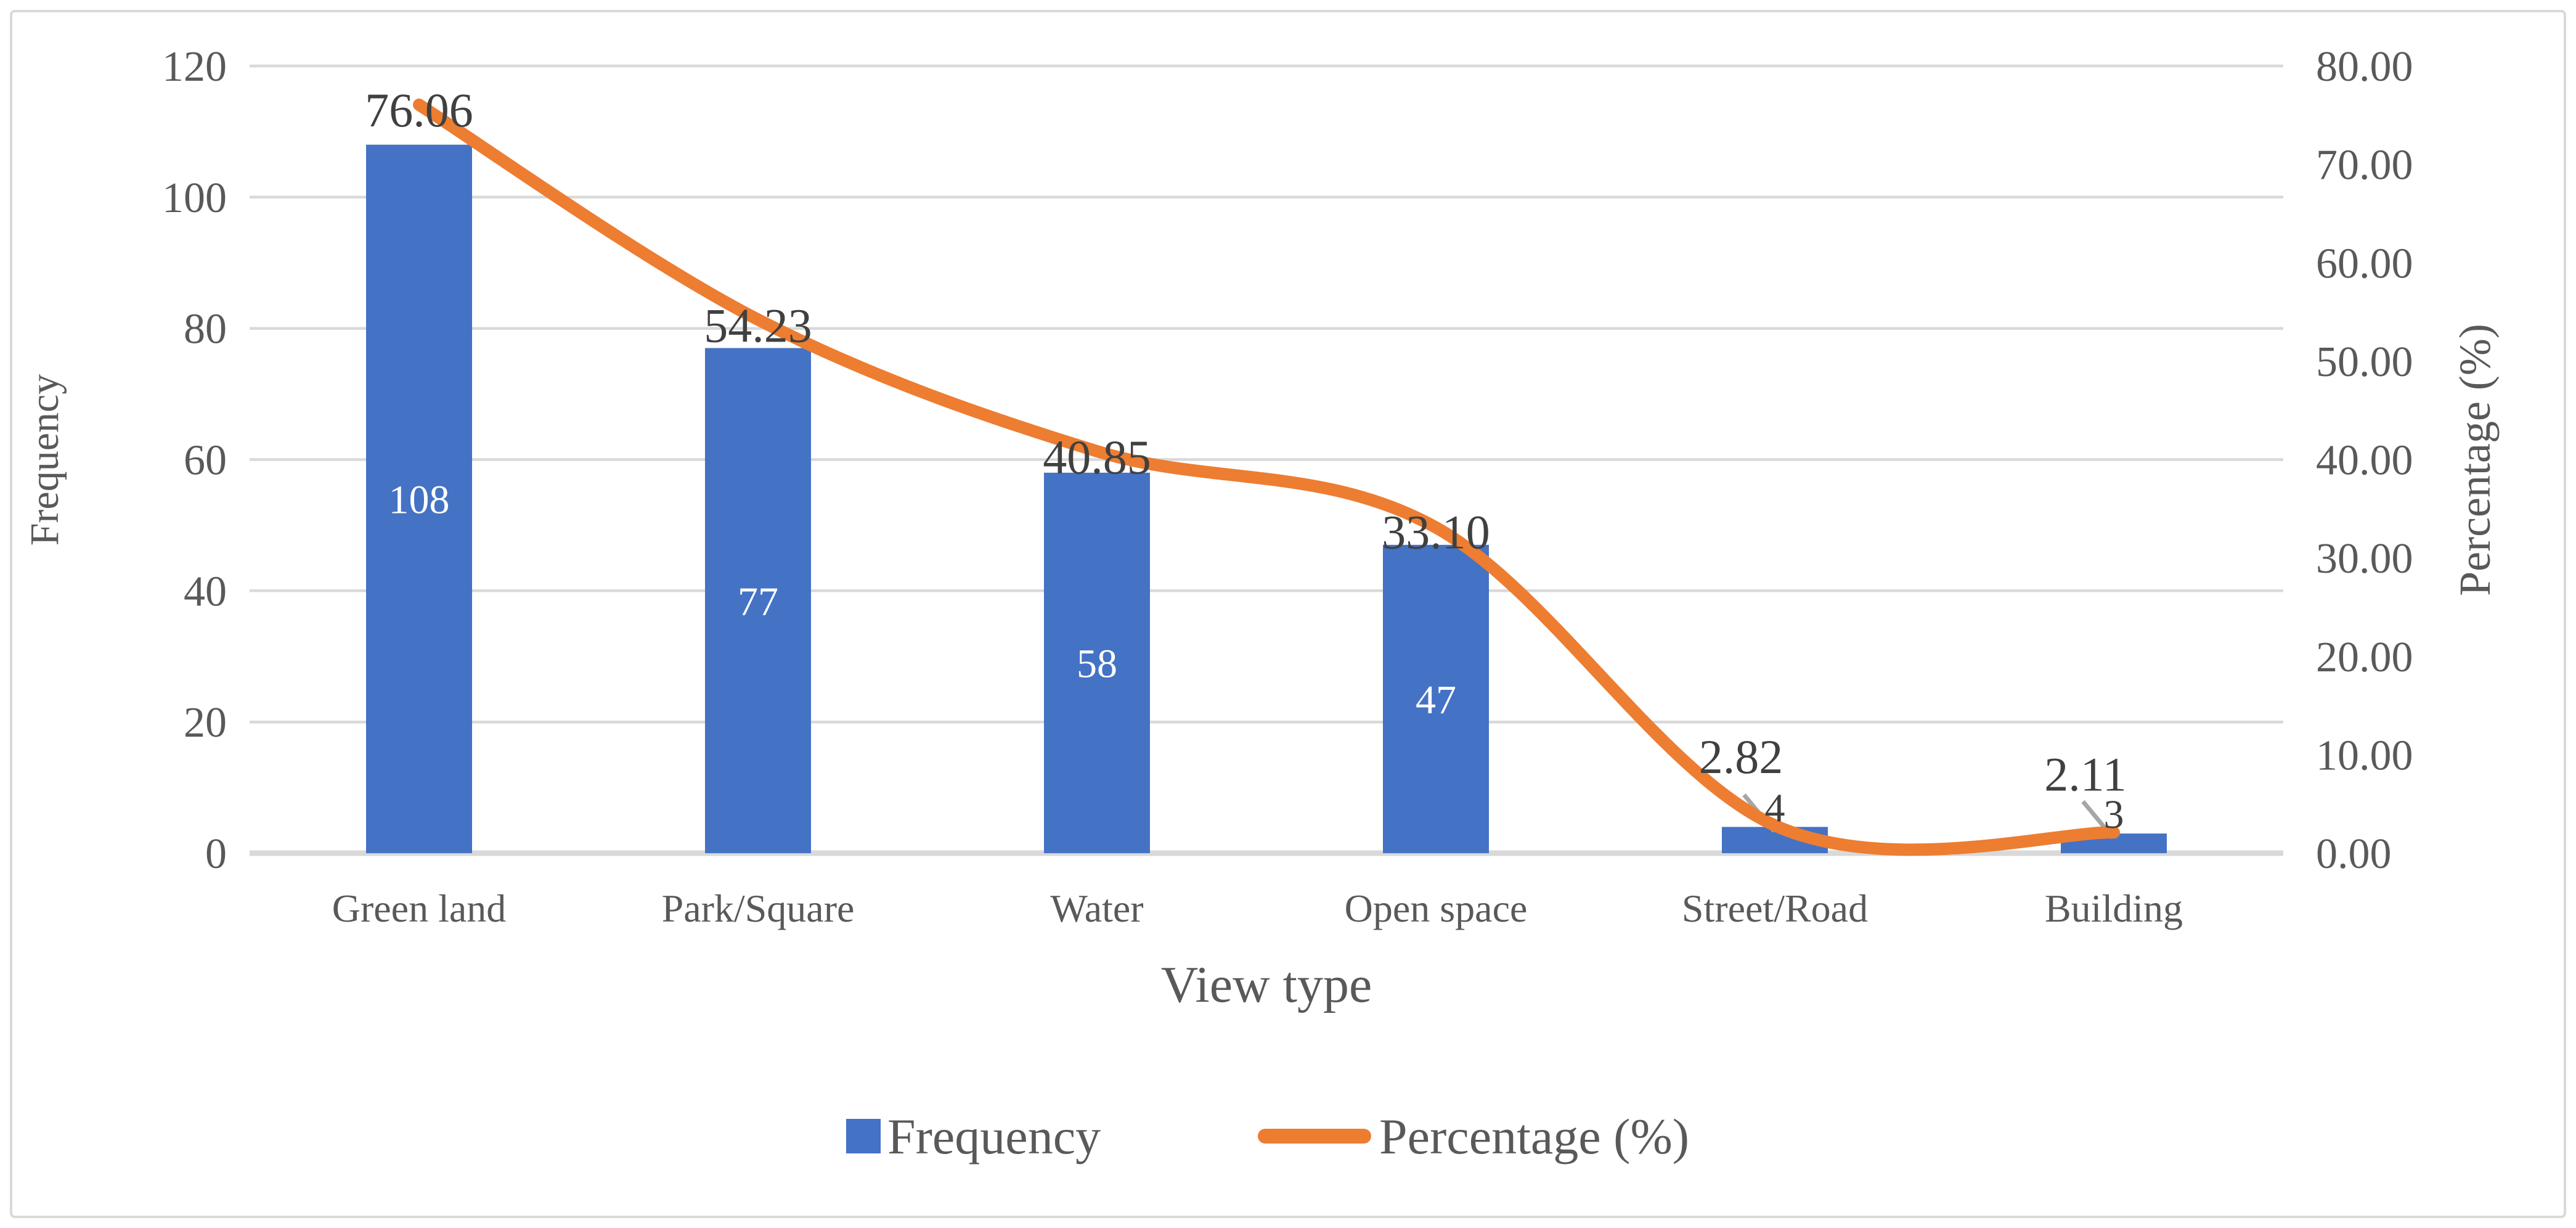 Image resolution: width=2576 pixels, height=1228 pixels. I want to click on left-axis-tick-labels: 0 20 40 60 80 100 120, so click(194, 460).